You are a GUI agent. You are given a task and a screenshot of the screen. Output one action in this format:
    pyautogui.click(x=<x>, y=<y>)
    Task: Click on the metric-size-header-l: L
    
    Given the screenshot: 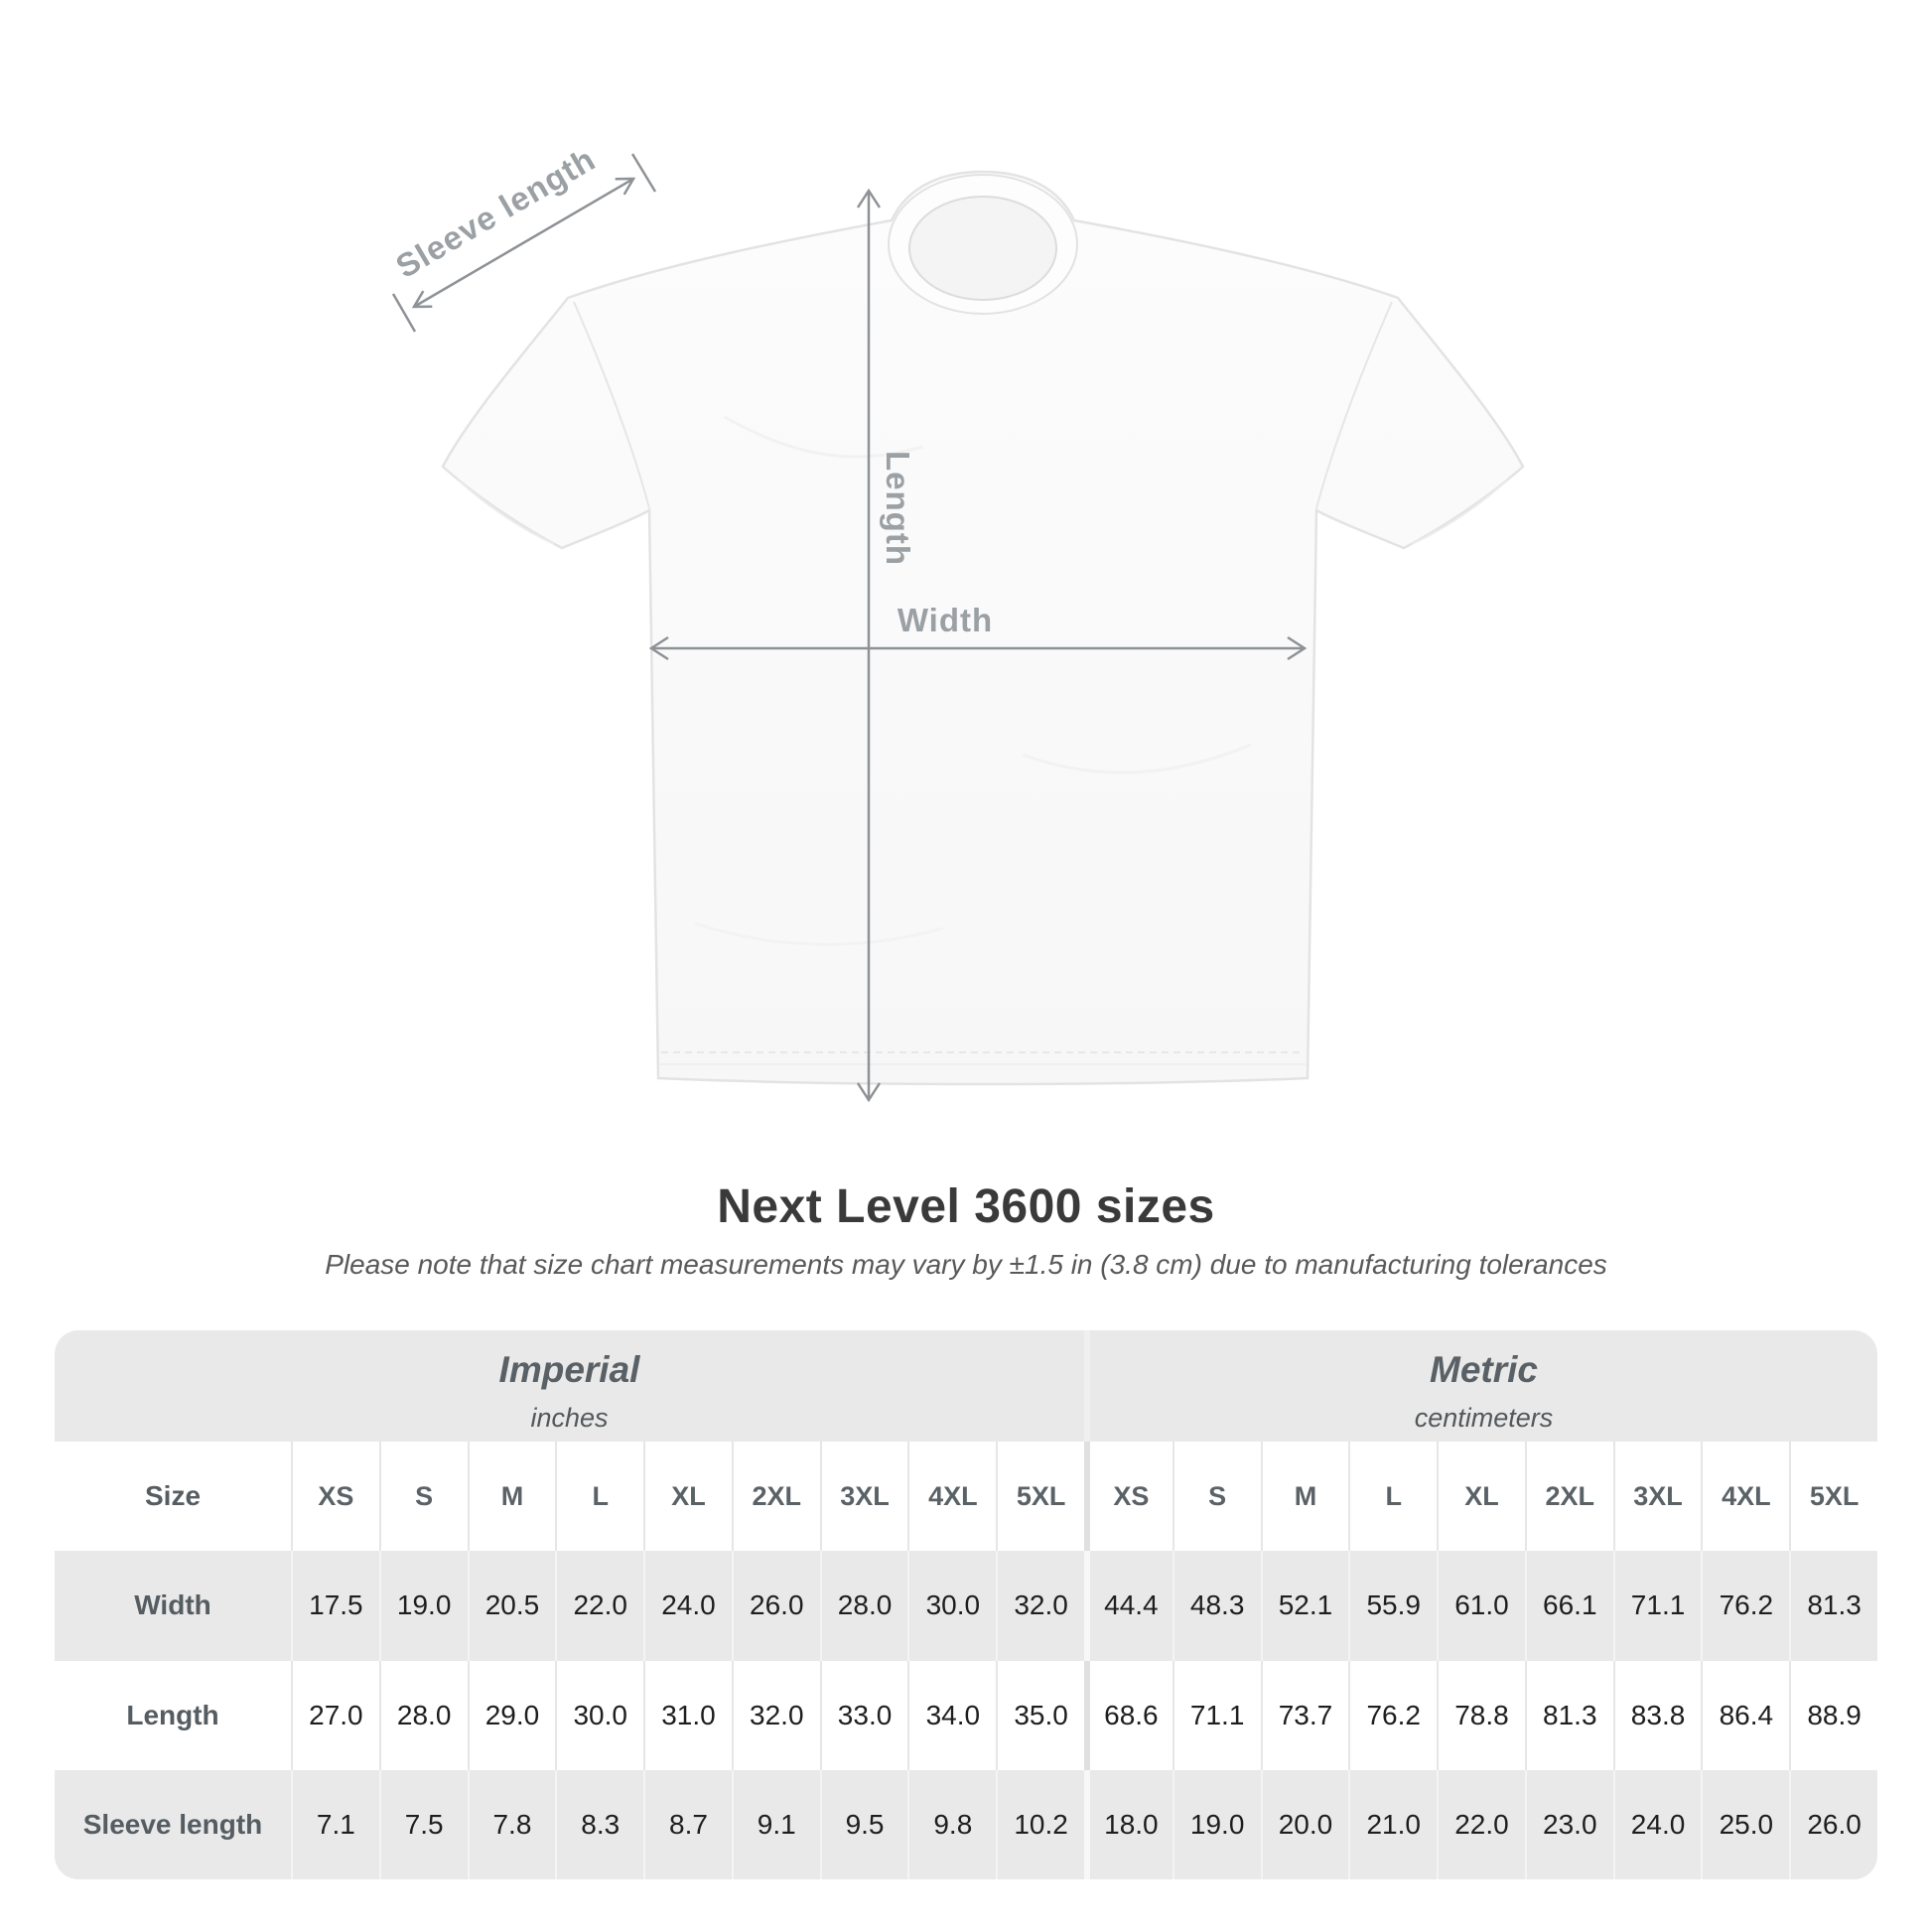 What is the action you would take?
    pyautogui.click(x=1393, y=1497)
    